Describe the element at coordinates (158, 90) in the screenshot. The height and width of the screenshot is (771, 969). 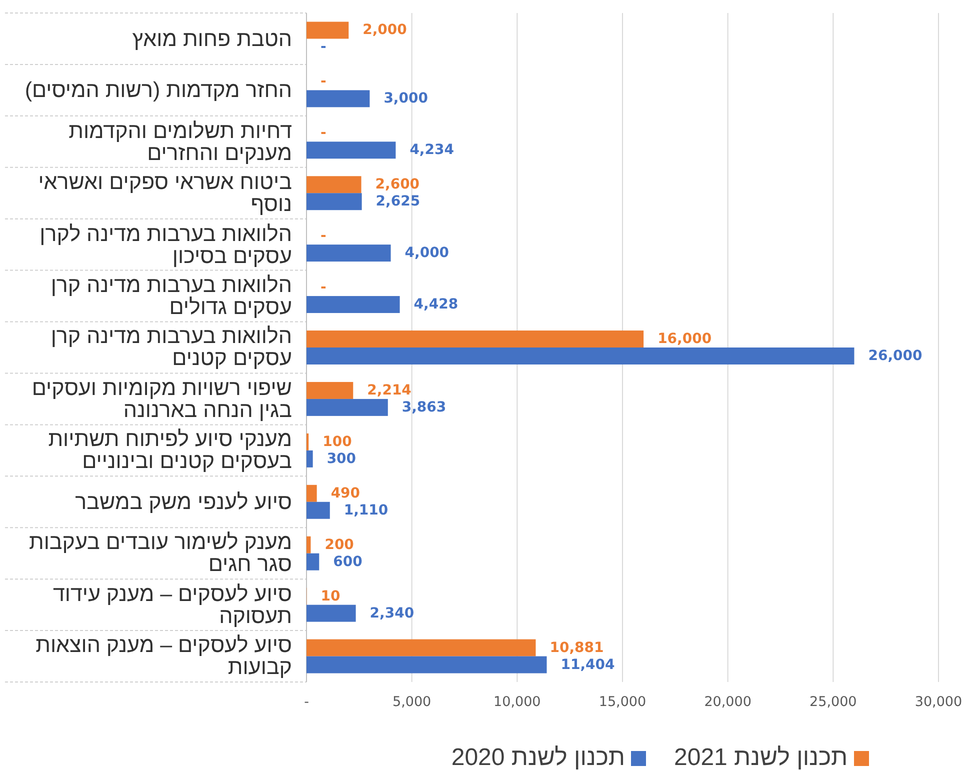
I see `y-tick-label: החזר מקדמות (רשות המיסים)` at that location.